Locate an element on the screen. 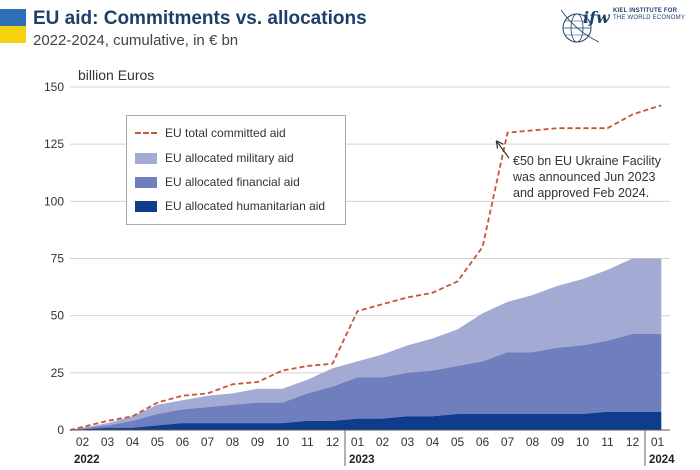  legend-label-military: EU allocated military aid is located at coordinates (229, 158).